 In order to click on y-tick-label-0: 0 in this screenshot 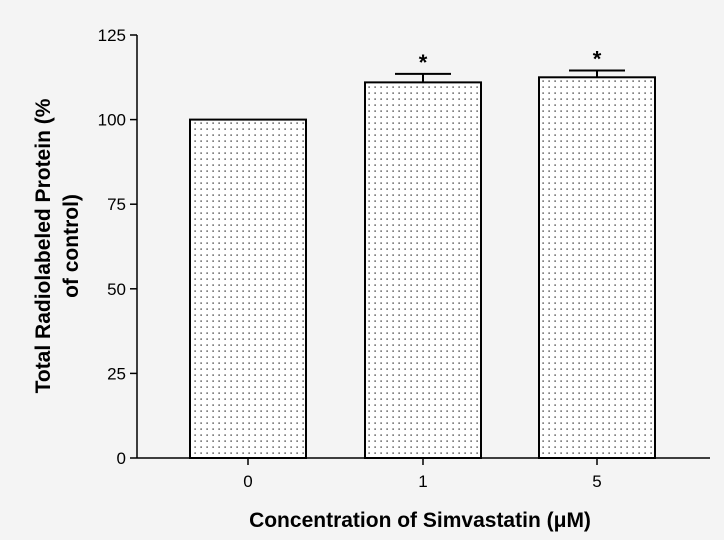, I will do `click(121, 458)`.